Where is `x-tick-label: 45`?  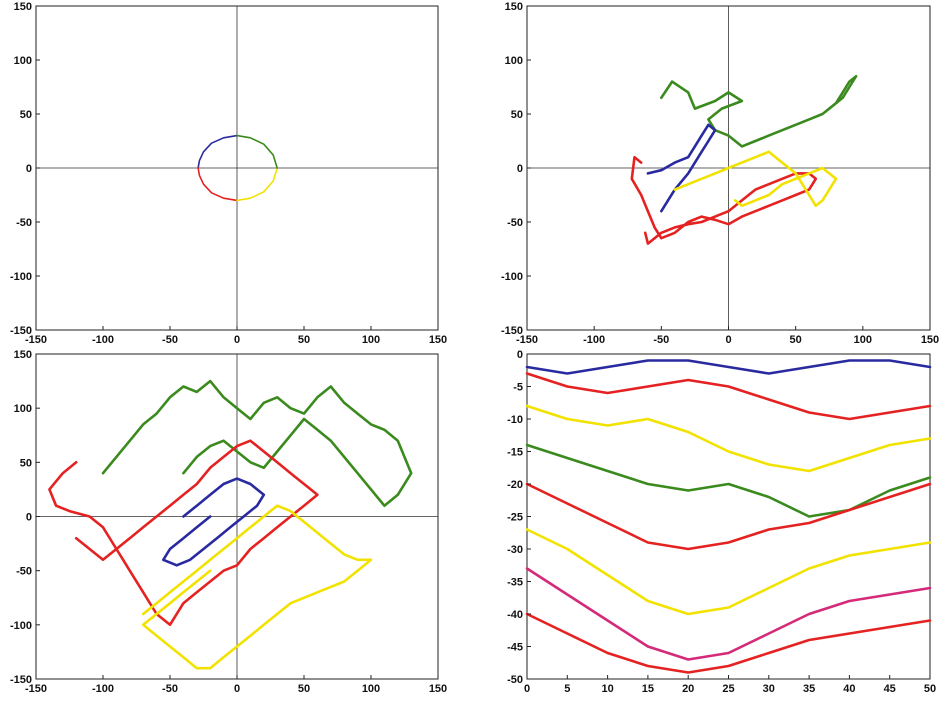 x-tick-label: 45 is located at coordinates (890, 689).